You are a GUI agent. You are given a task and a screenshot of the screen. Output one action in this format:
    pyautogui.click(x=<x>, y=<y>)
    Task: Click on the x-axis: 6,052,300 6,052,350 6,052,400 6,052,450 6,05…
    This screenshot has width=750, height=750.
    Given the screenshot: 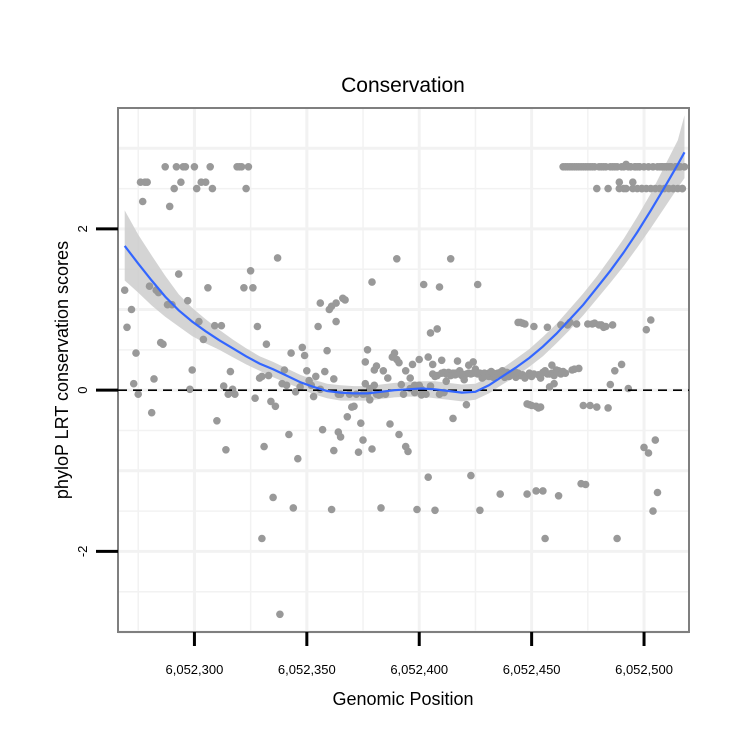 What is the action you would take?
    pyautogui.click(x=419, y=654)
    